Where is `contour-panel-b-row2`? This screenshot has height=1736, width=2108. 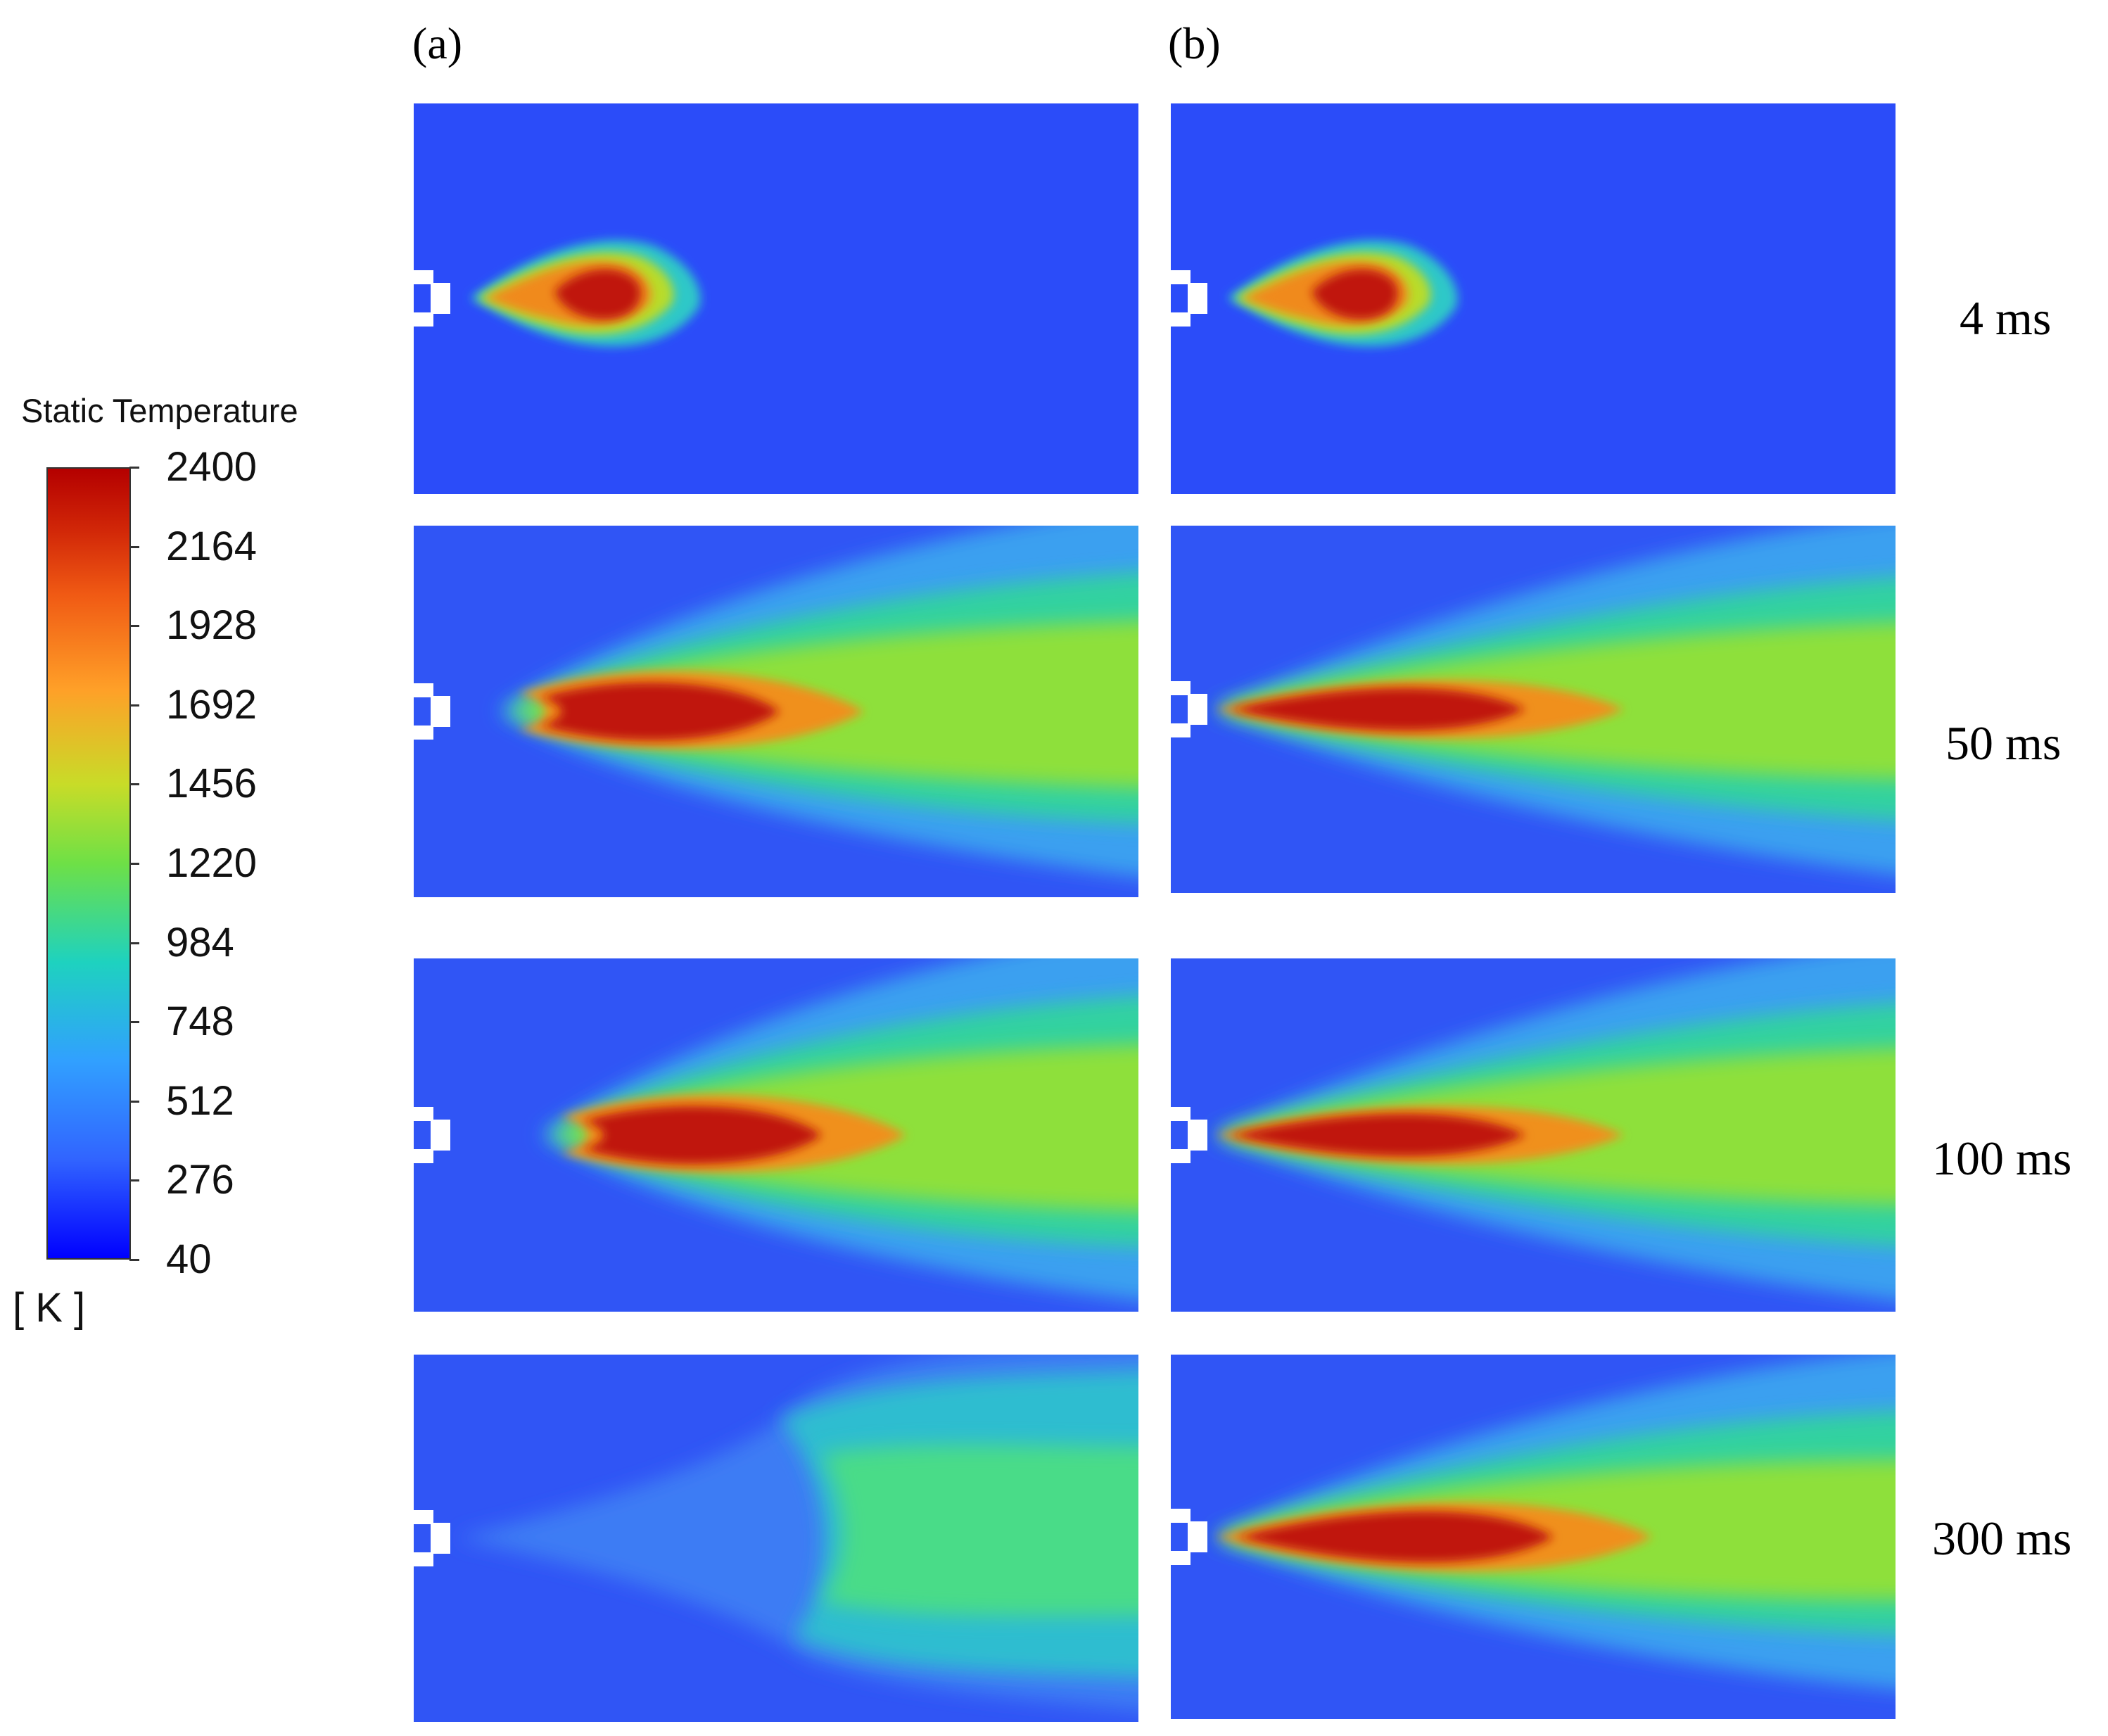
contour-panel-b-row2 is located at coordinates (1533, 710).